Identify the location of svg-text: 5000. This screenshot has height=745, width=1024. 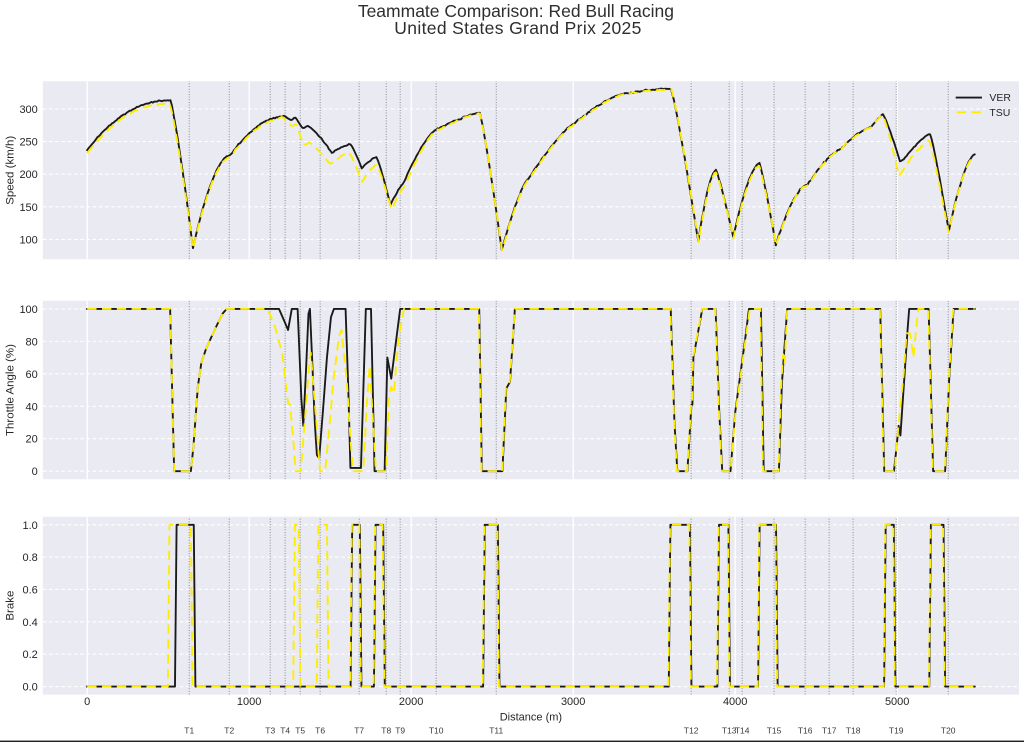
(897, 702).